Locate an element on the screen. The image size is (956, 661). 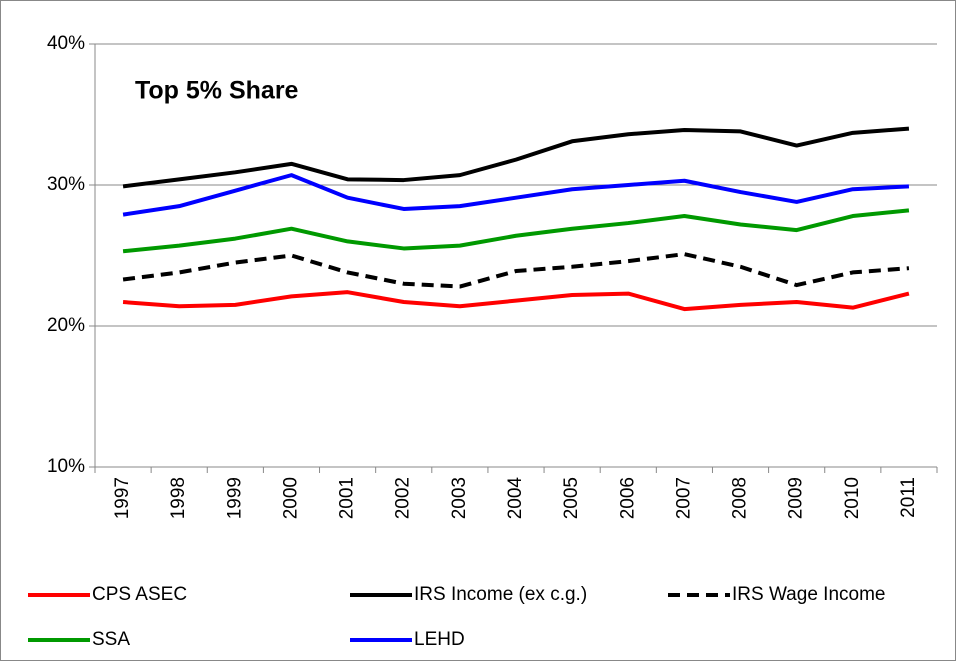
x-tick-label: 2009 is located at coordinates (796, 498).